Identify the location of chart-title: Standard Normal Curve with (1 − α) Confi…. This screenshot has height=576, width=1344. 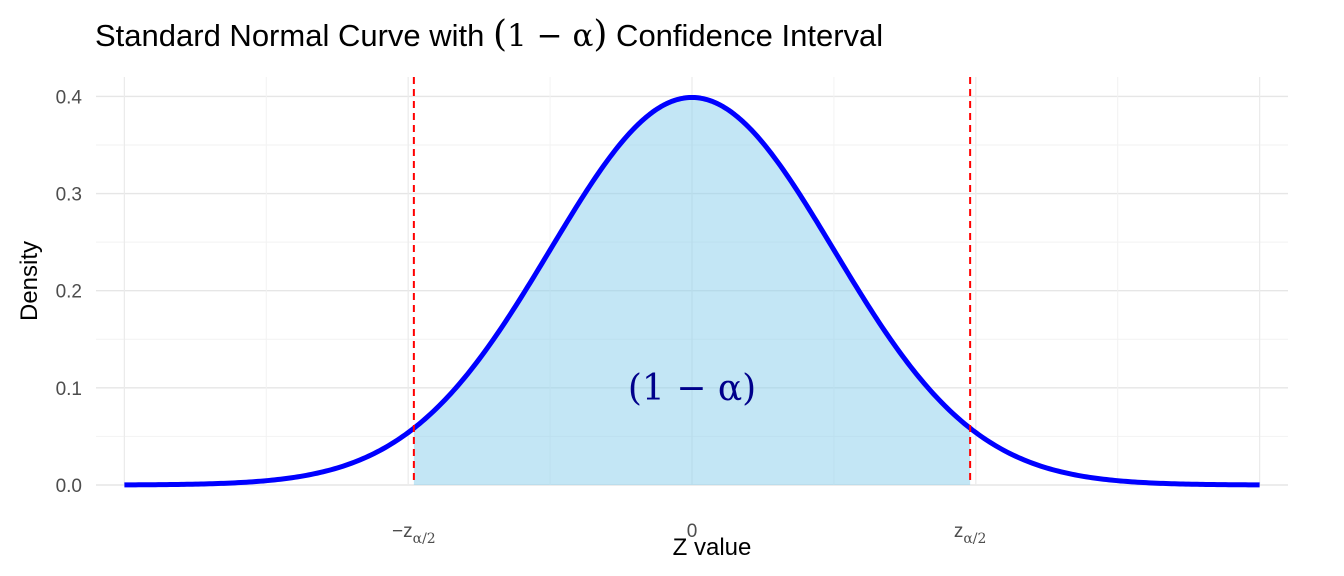
(489, 34).